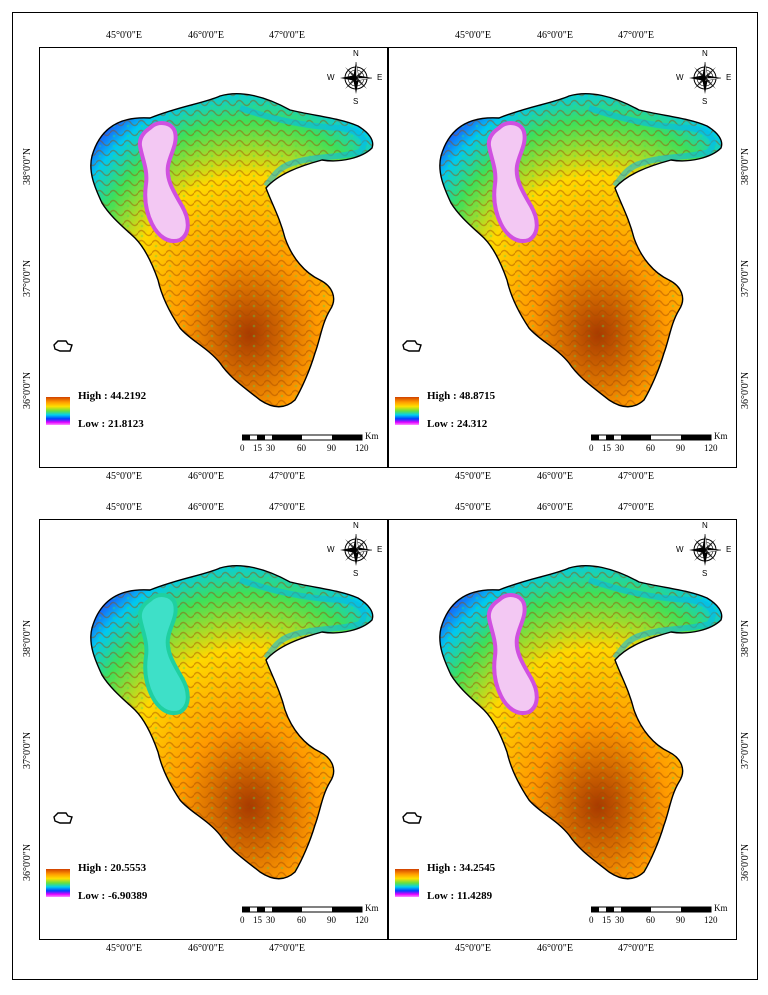 The image size is (768, 995). What do you see at coordinates (457, 424) in the screenshot?
I see `legend-low: Low : 24.312` at bounding box center [457, 424].